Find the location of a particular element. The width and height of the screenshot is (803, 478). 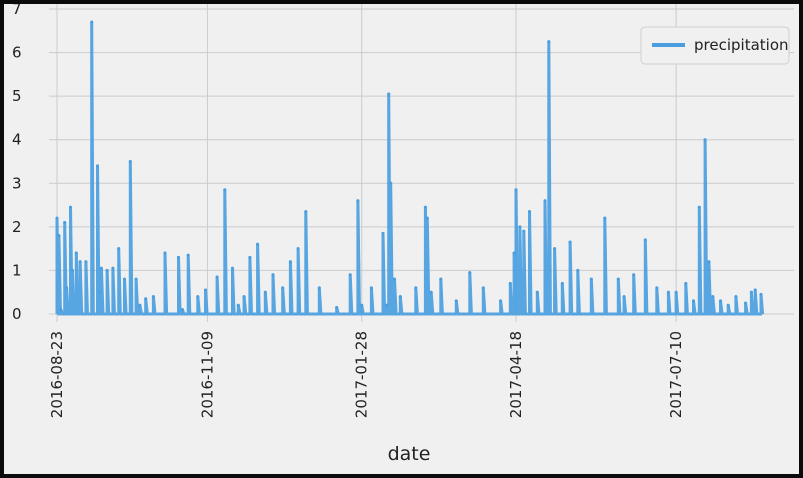

y-tick-label: 7 is located at coordinates (17, 11).